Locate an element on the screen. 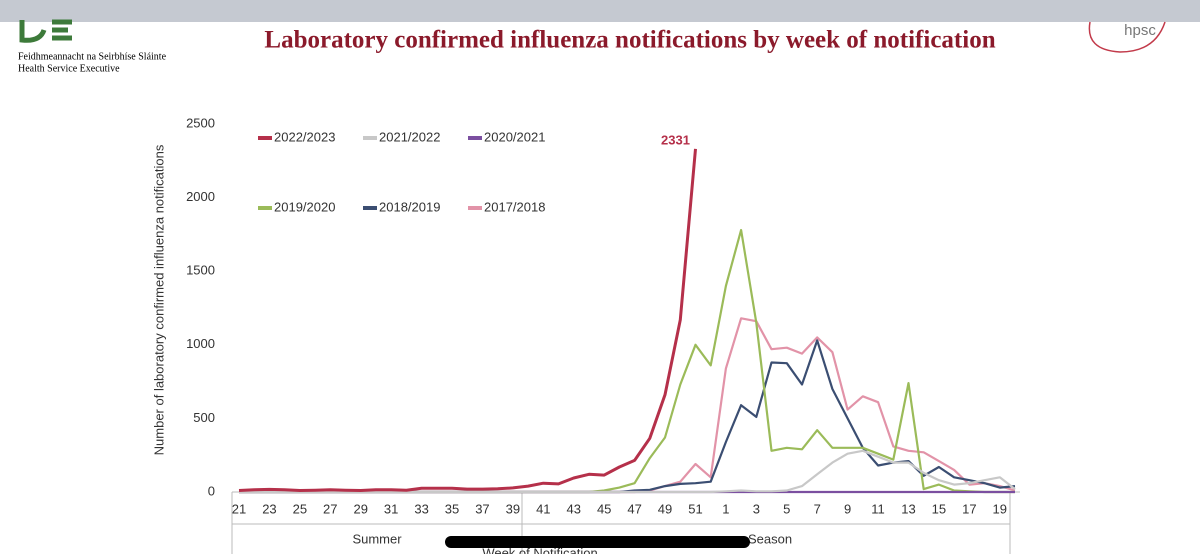 The height and width of the screenshot is (559, 1200). x-tick-label: 41 is located at coordinates (543, 508).